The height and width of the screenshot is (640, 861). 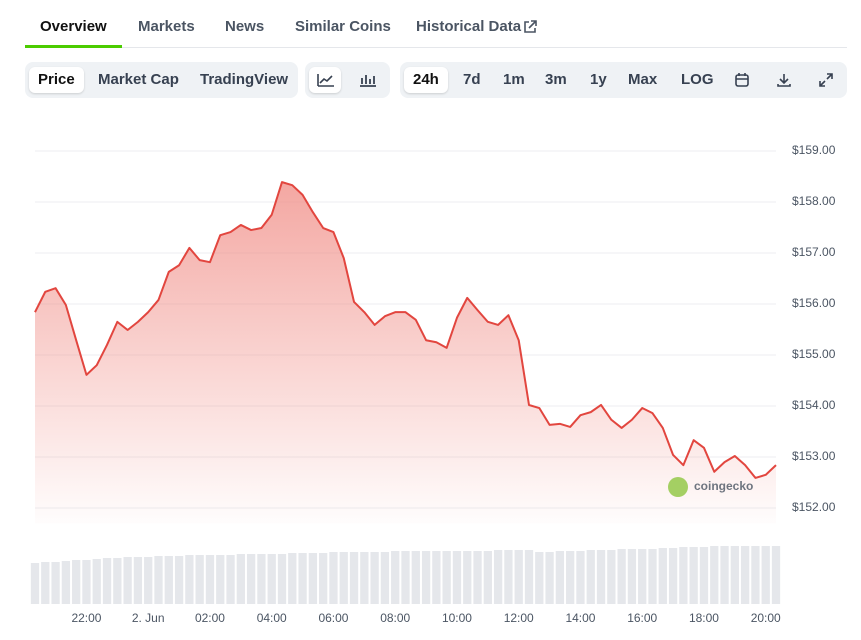 What do you see at coordinates (814, 303) in the screenshot?
I see `y-tick-label: $156.00` at bounding box center [814, 303].